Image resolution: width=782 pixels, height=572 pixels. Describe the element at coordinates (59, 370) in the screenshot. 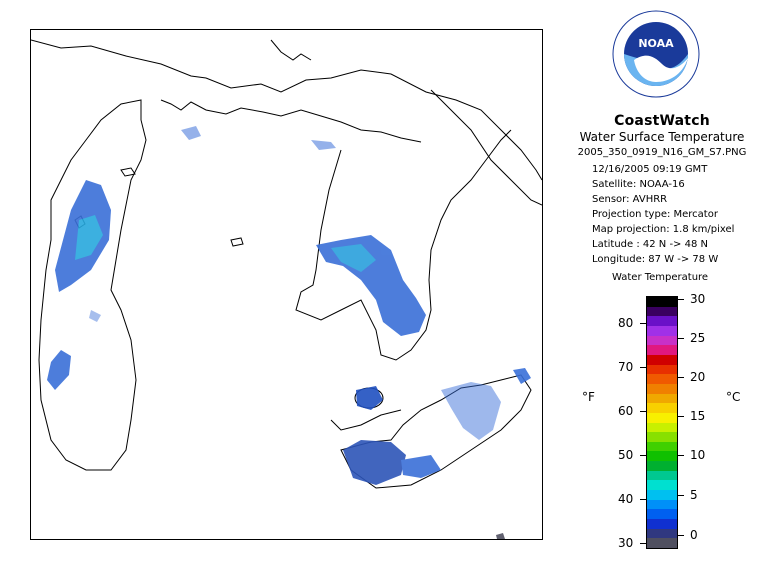

I see `sst-patch-south-michigan` at that location.